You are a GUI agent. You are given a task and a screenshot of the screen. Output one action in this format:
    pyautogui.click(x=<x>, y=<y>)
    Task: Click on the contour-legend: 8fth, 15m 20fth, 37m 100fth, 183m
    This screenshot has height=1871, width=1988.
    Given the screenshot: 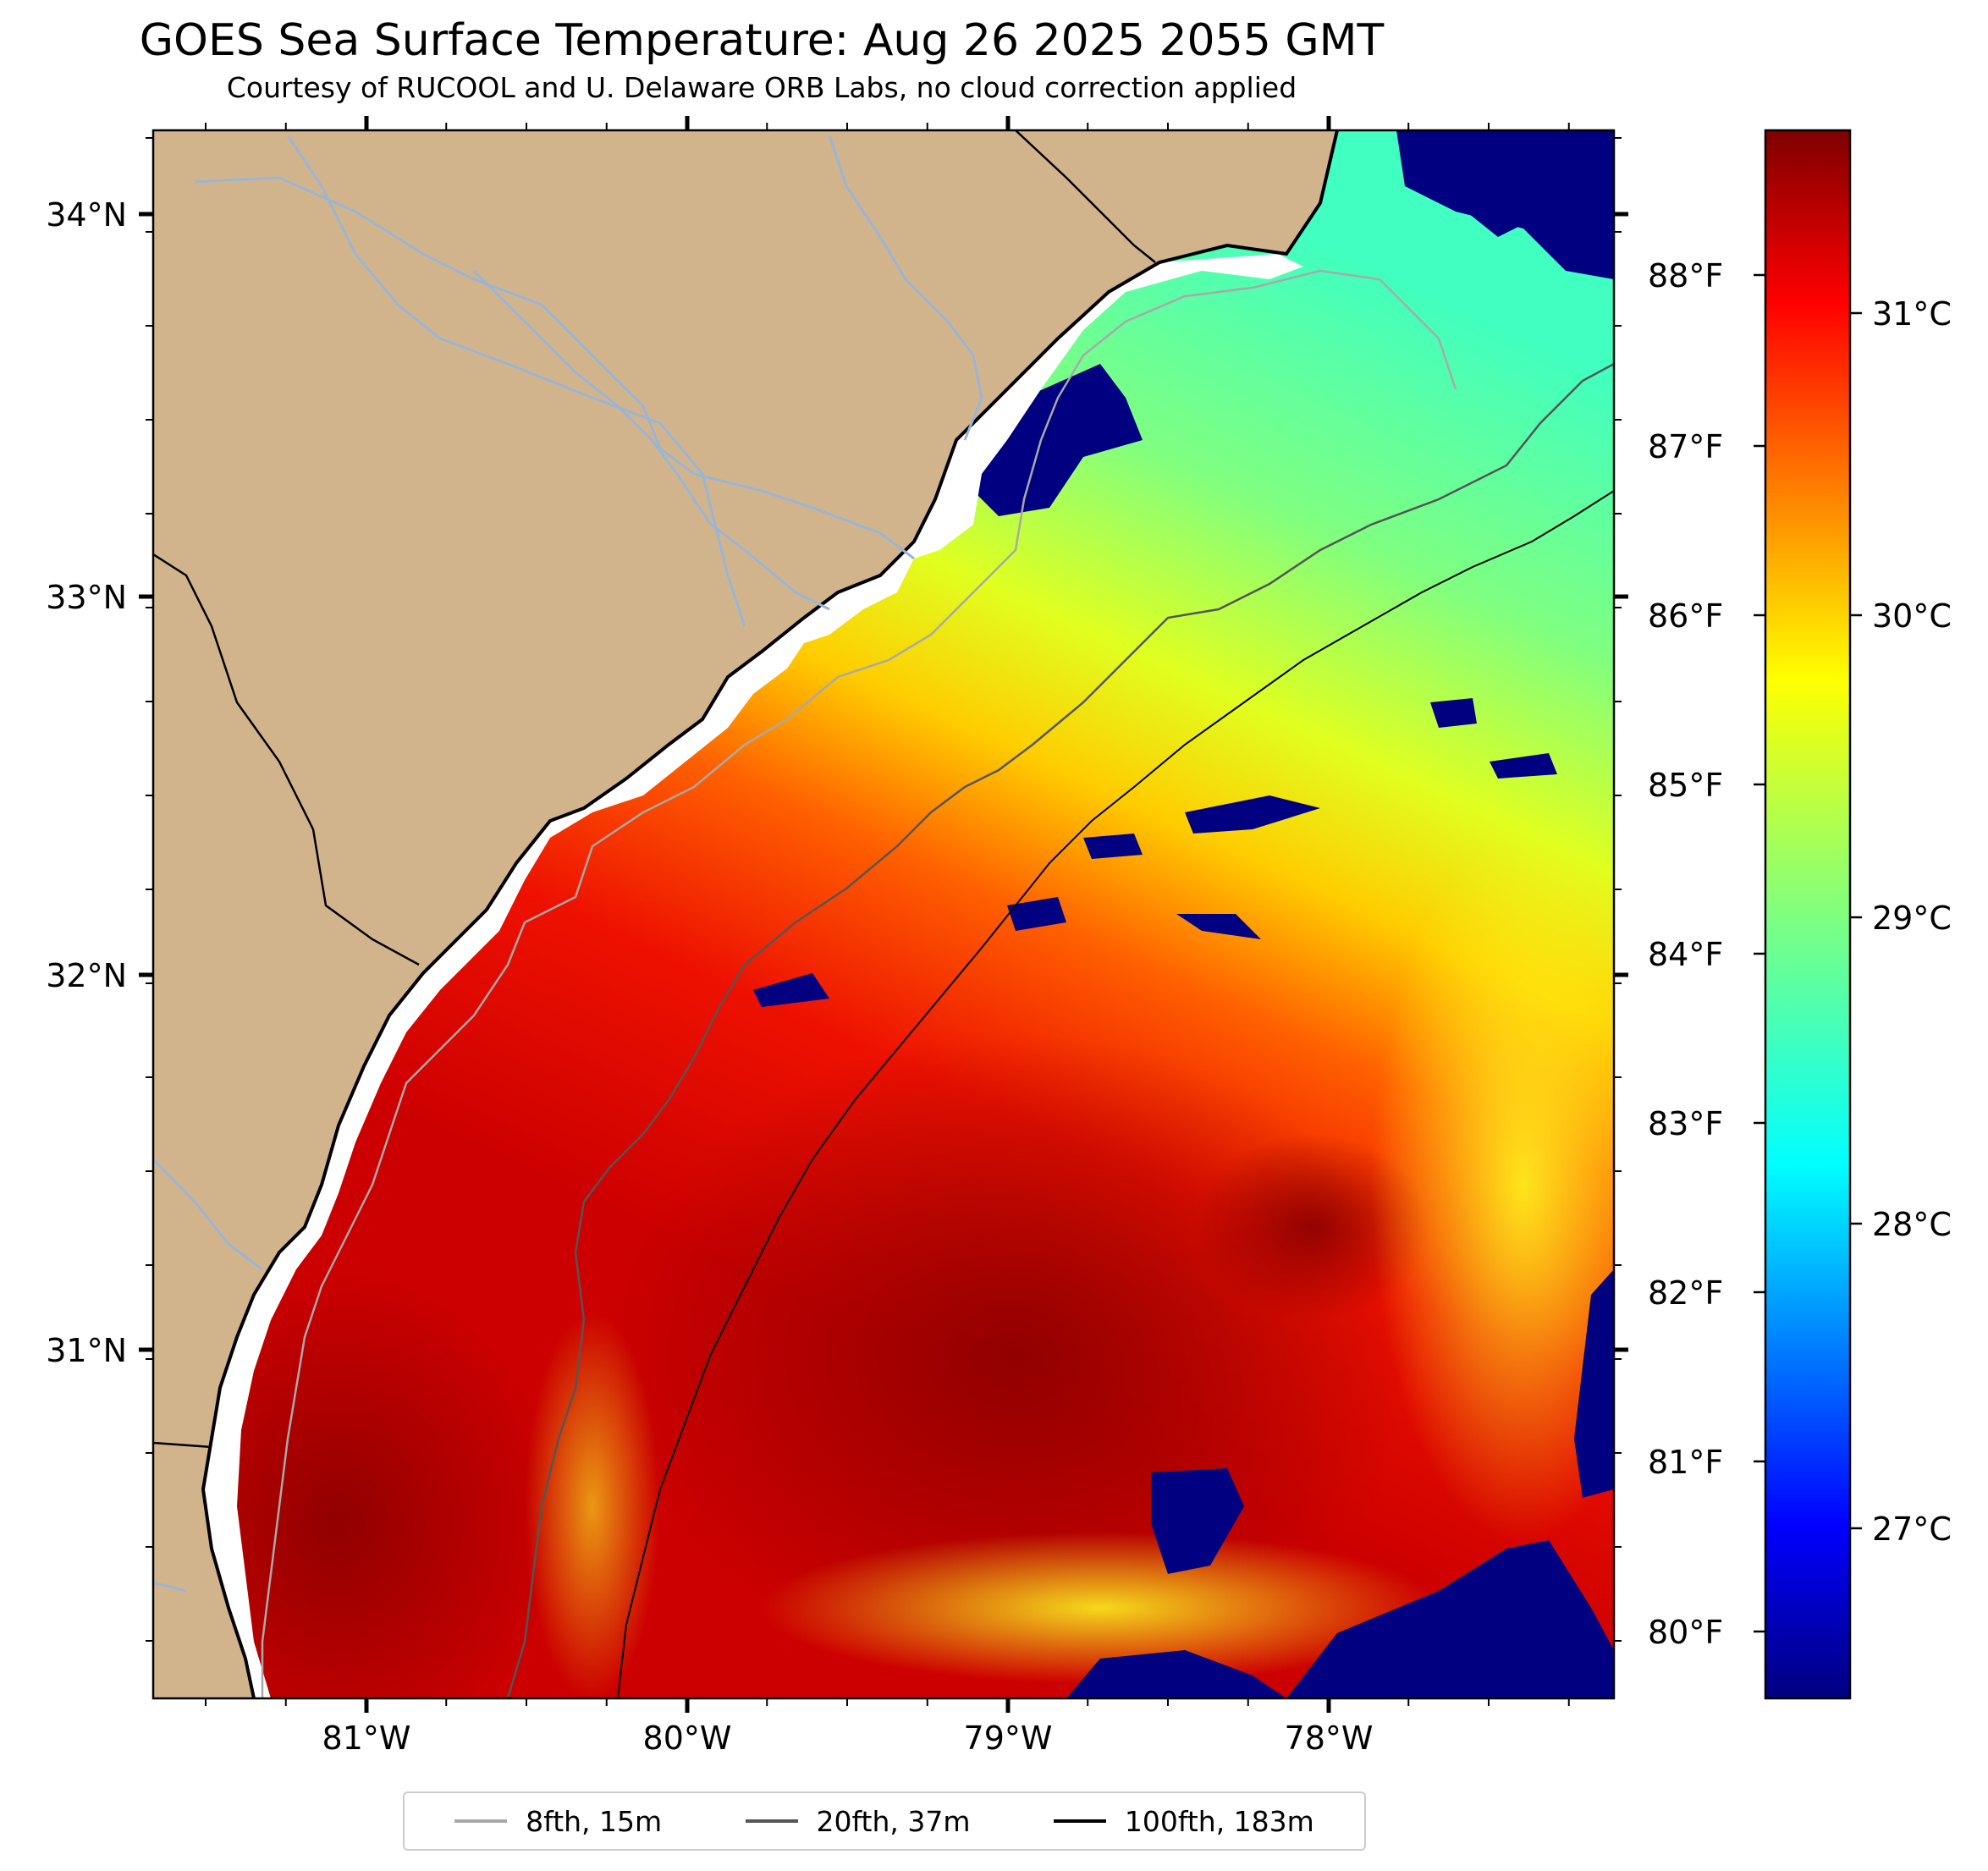 What is the action you would take?
    pyautogui.click(x=884, y=1821)
    